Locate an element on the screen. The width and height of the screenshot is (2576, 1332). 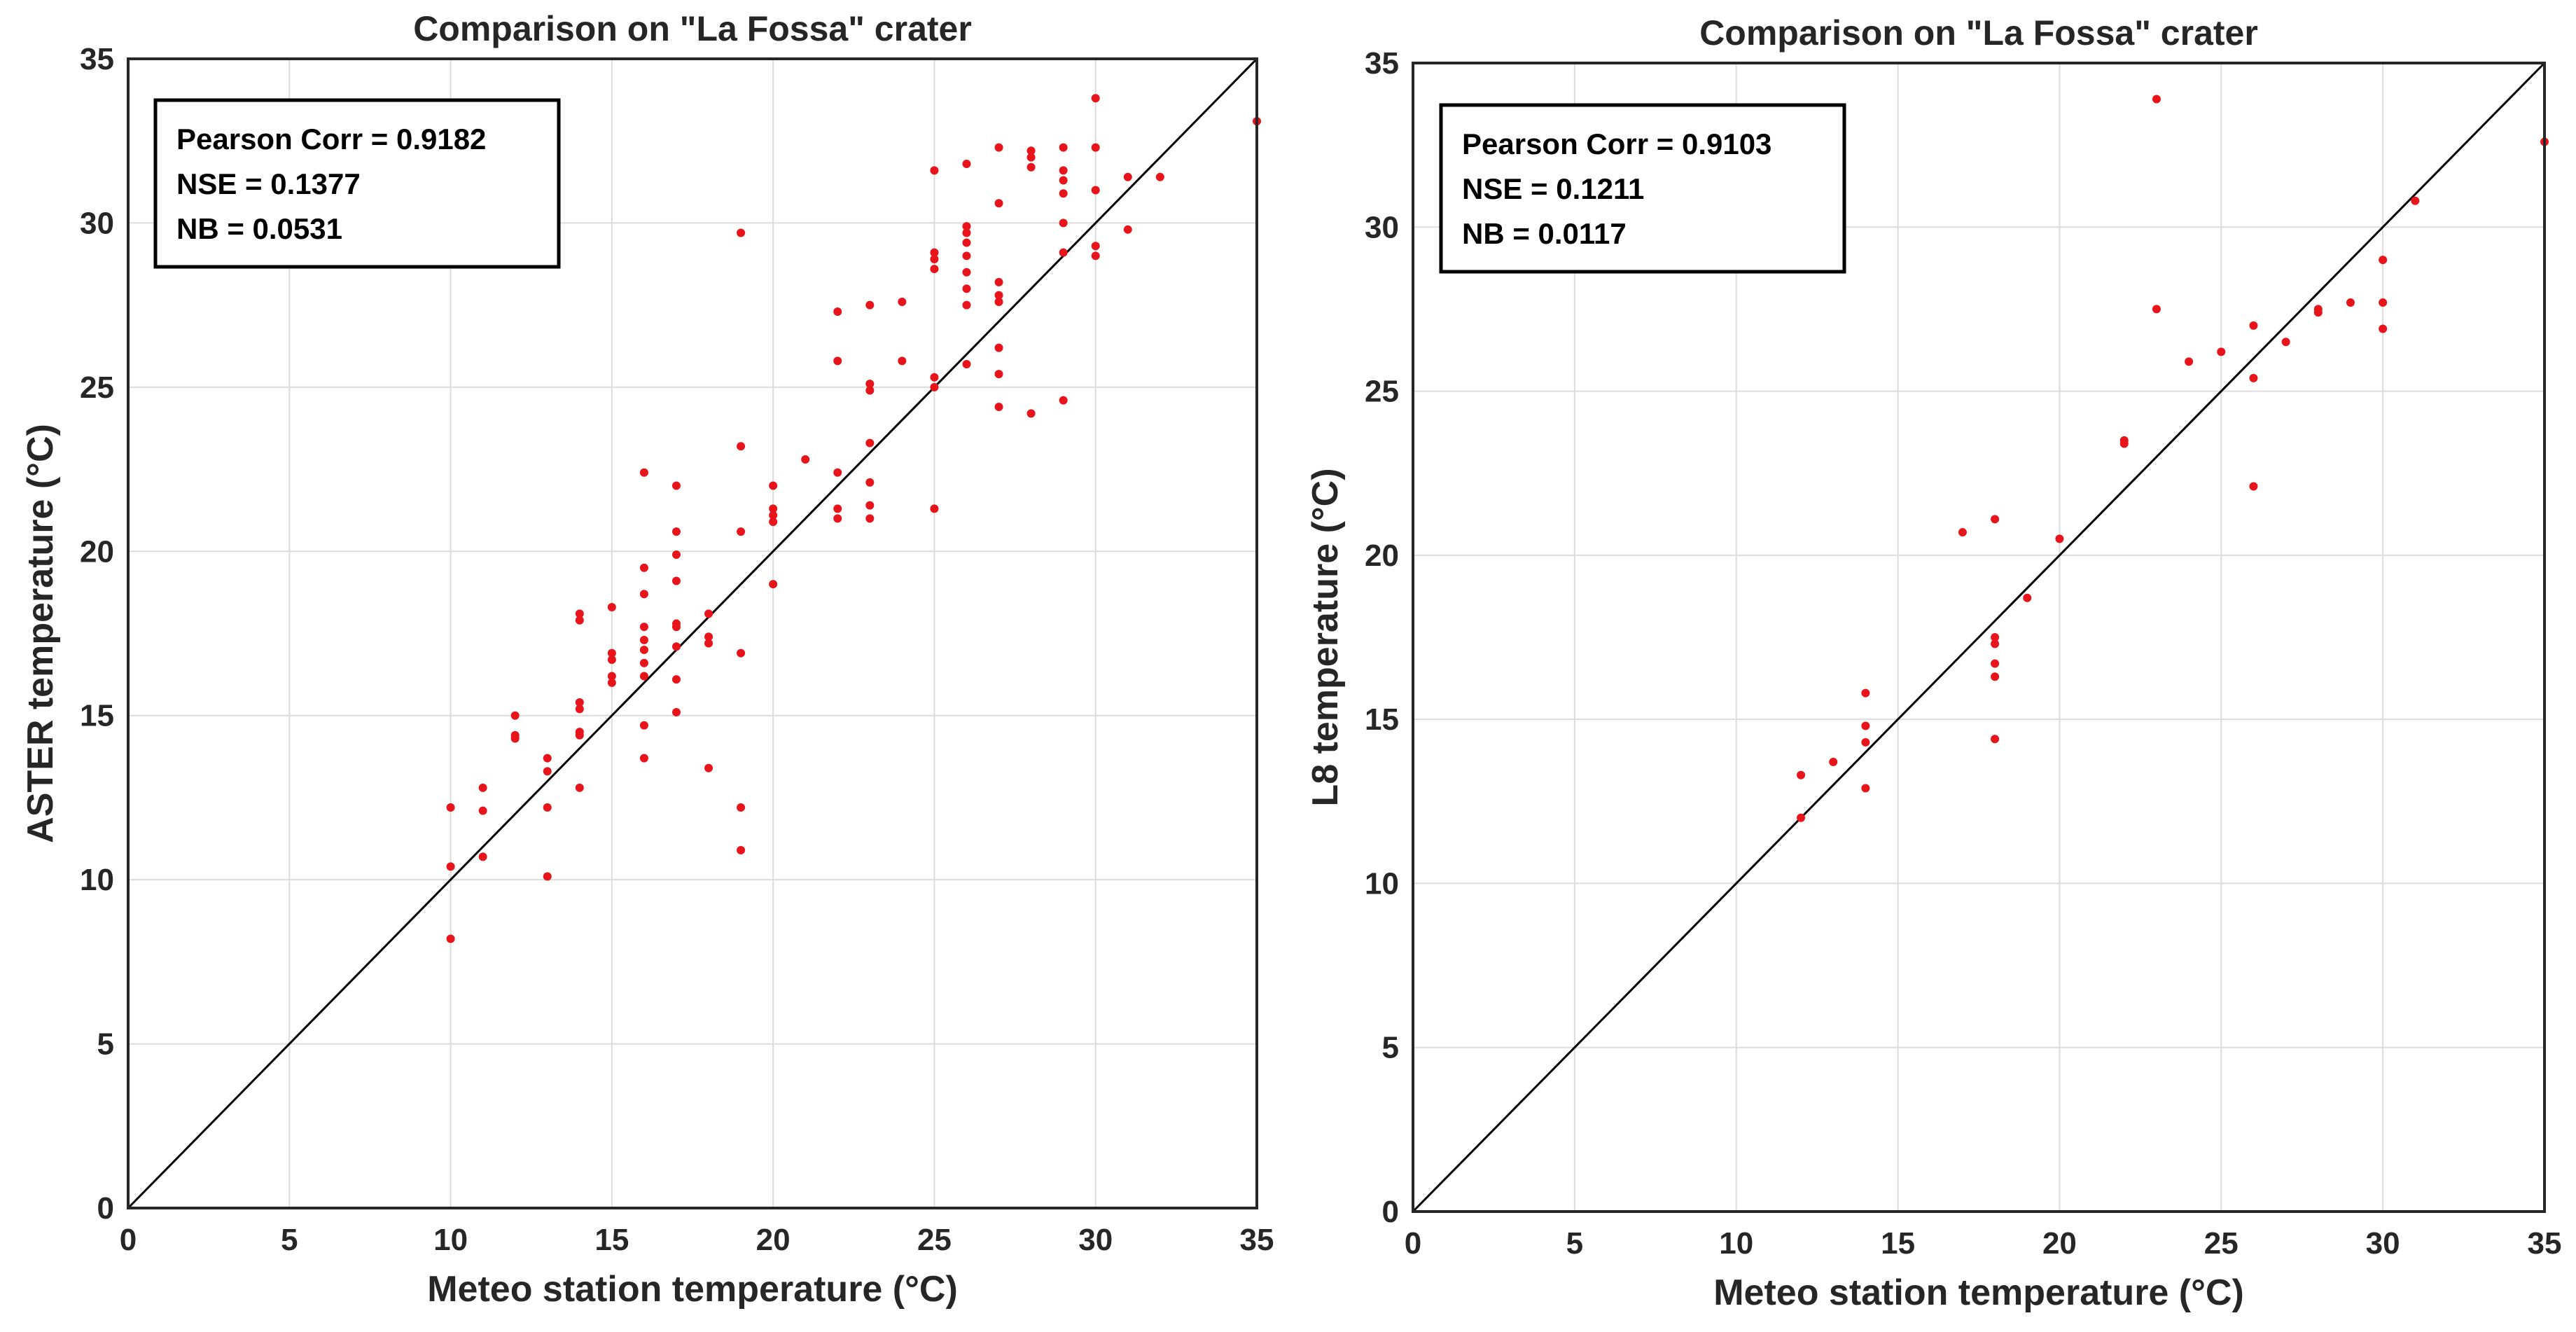
x-axis-label: Meteo station temperature (°C) is located at coordinates (692, 1289).